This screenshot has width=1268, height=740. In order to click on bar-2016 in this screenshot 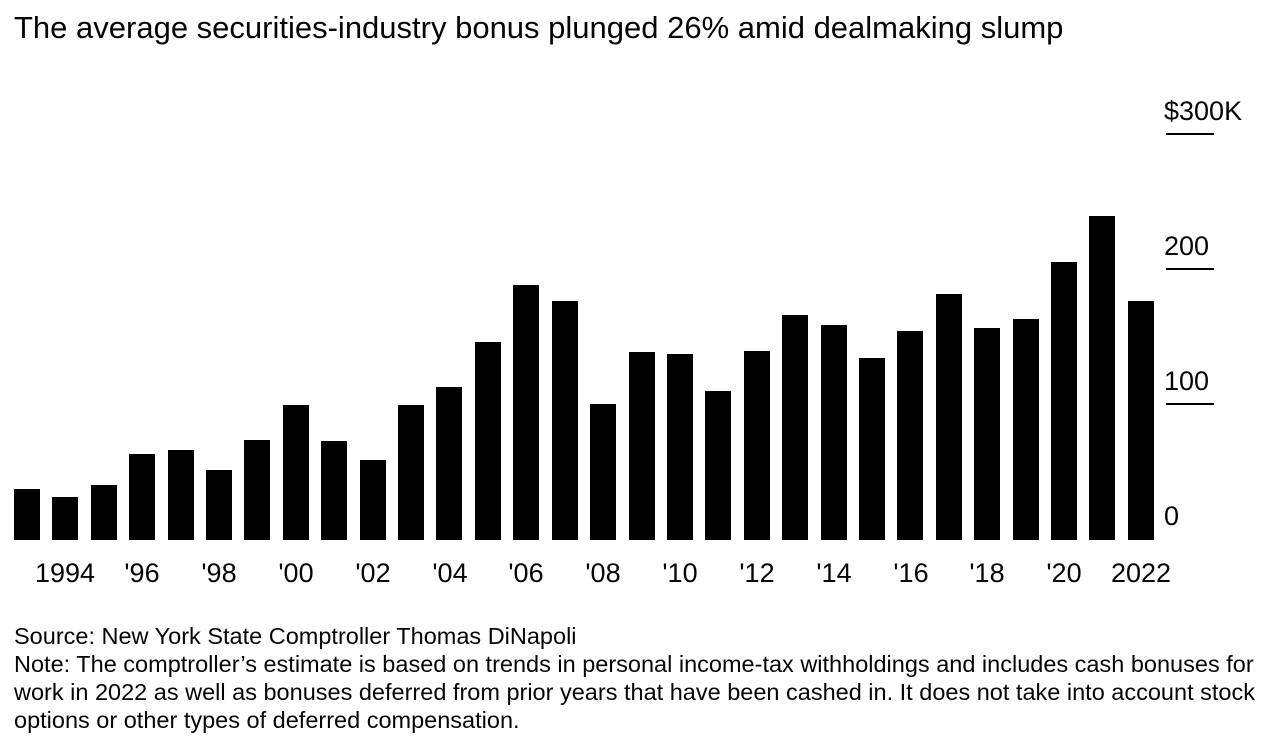, I will do `click(910, 435)`.